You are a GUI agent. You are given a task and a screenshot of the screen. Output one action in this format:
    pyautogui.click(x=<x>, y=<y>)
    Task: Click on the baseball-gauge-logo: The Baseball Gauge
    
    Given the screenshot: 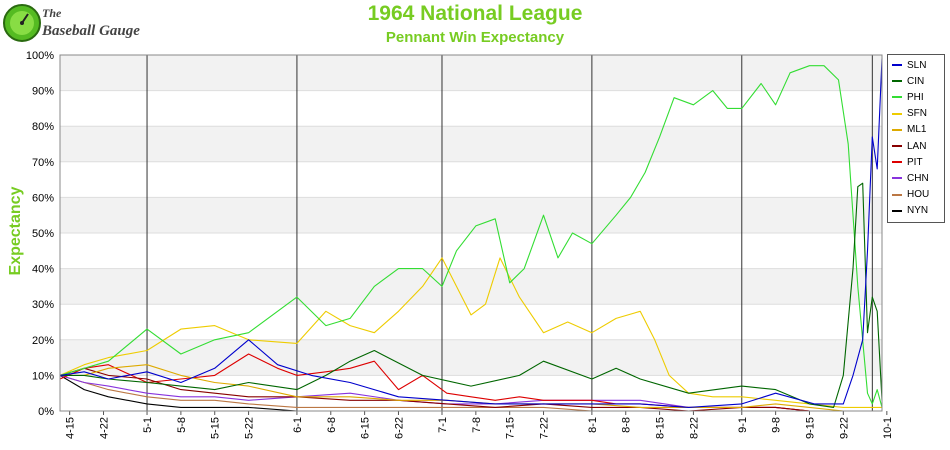 What is the action you would take?
    pyautogui.click(x=71, y=23)
    